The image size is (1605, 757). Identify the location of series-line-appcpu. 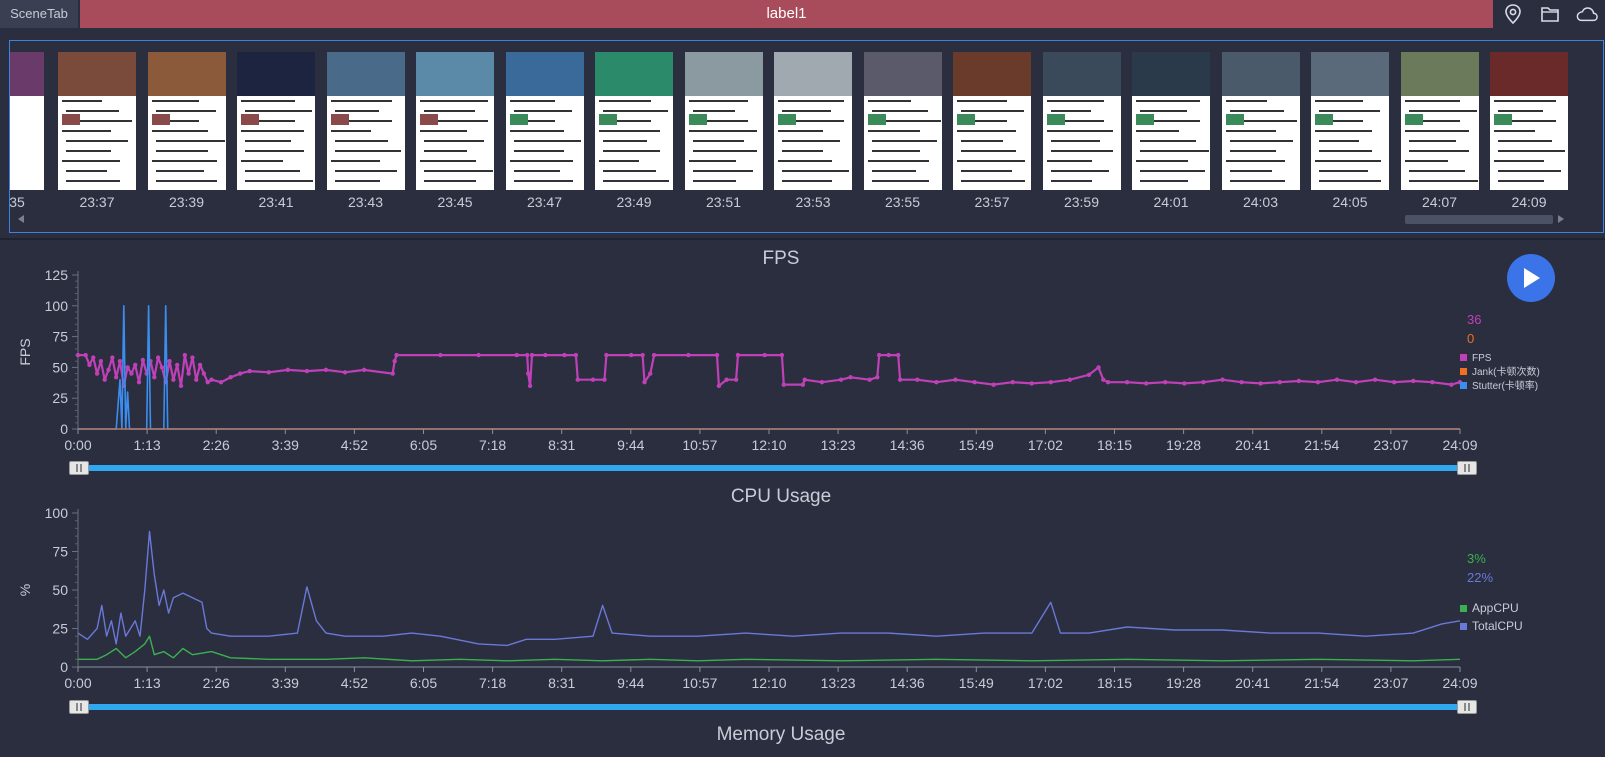
(769, 648).